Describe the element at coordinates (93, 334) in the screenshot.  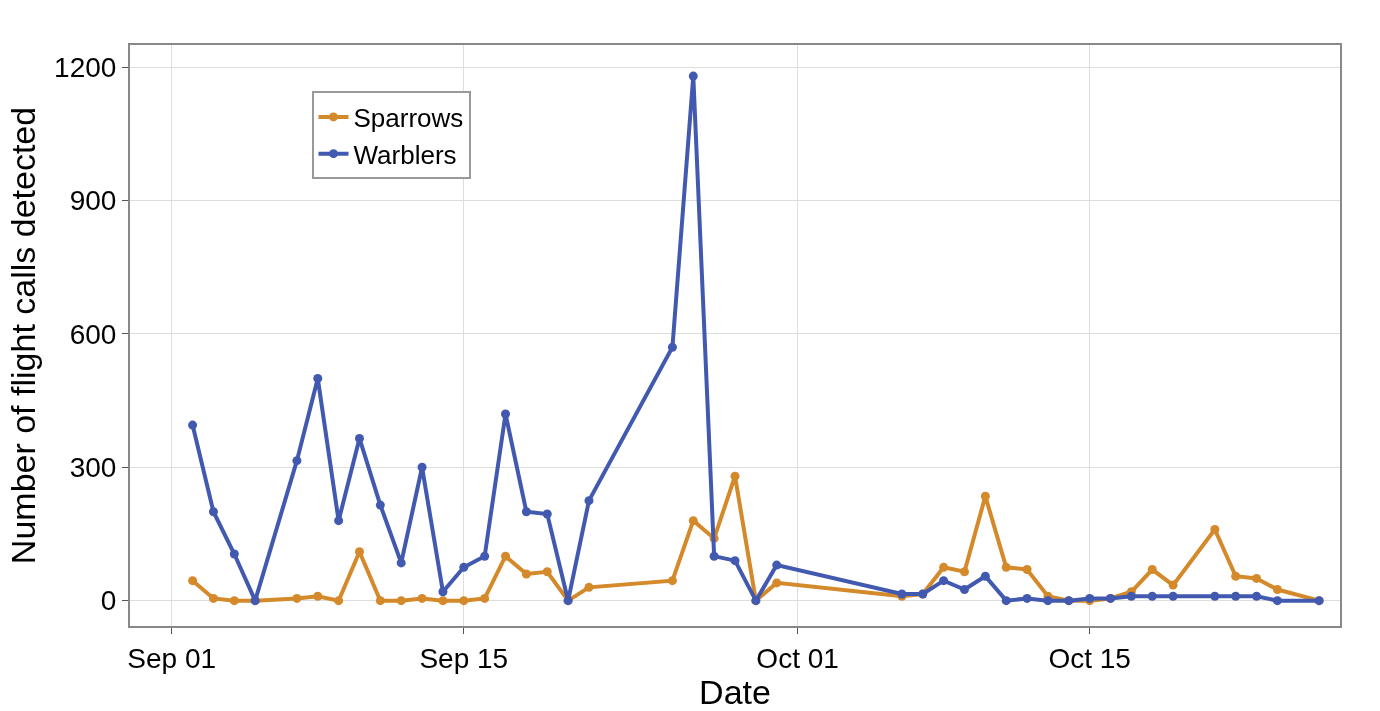
I see `y-tick-label: 600` at that location.